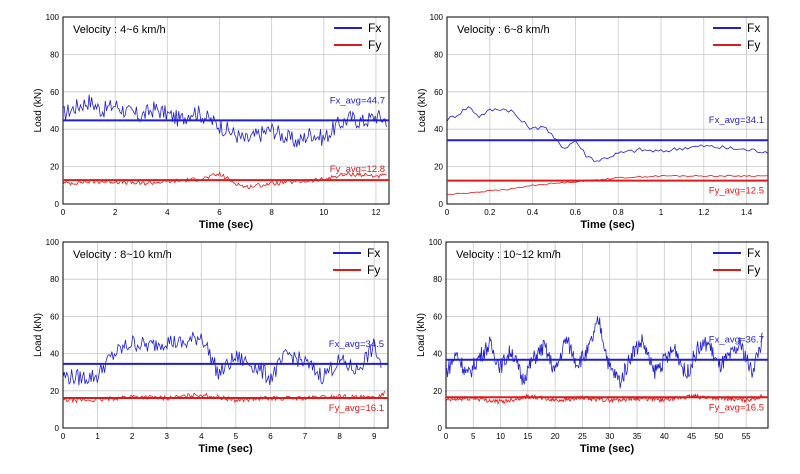  Describe the element at coordinates (736, 407) in the screenshot. I see `avg-label-fy: Fy_avg=16.5` at that location.